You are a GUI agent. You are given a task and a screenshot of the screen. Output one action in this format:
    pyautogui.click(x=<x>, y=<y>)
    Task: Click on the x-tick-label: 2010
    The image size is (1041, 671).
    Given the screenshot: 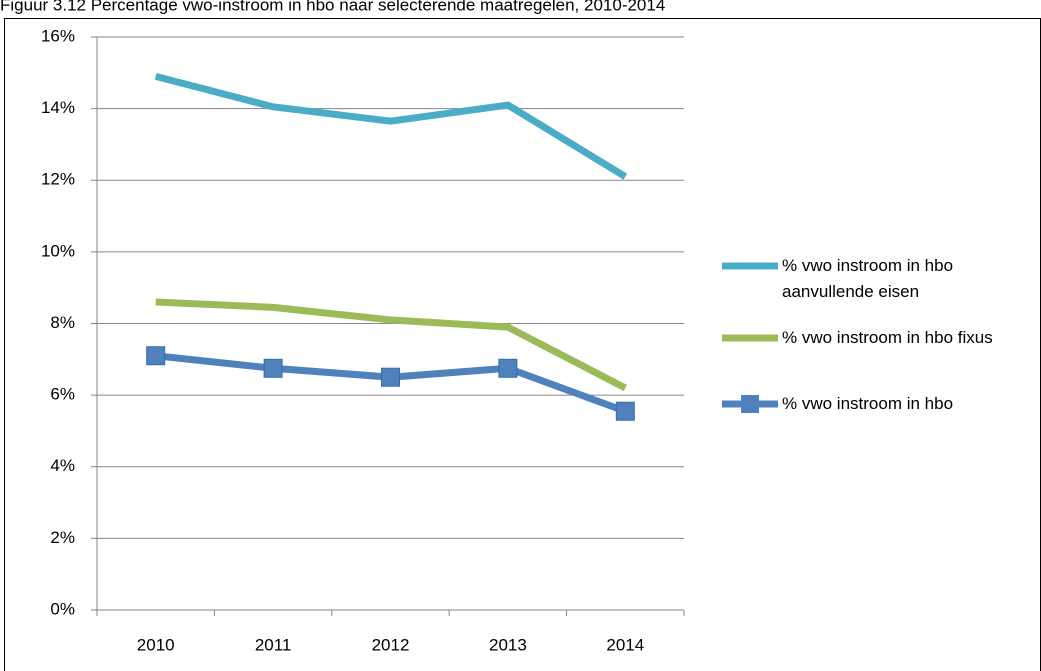 What is the action you would take?
    pyautogui.click(x=156, y=644)
    